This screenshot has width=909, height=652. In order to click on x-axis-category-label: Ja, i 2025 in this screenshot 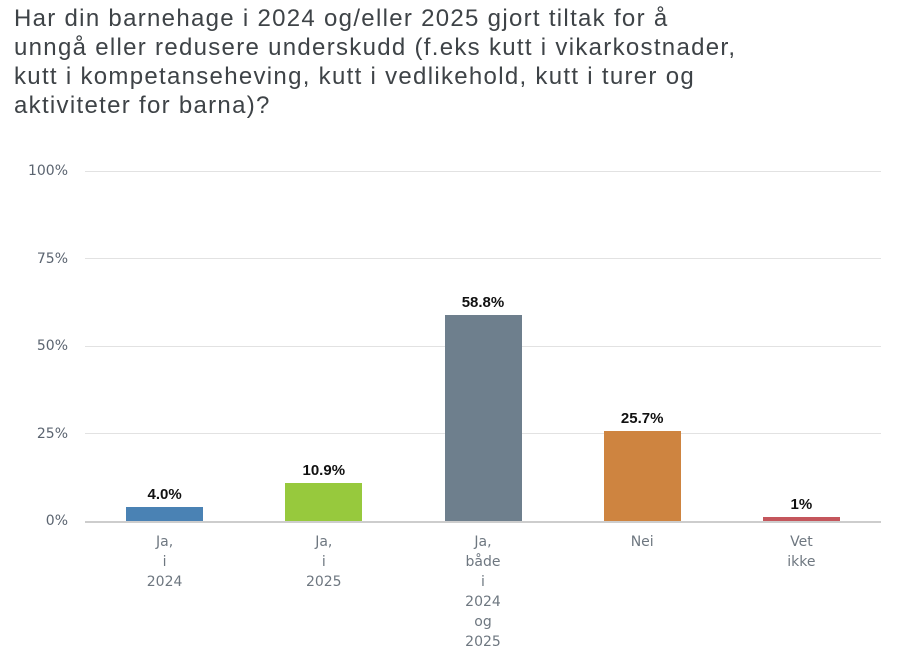, I will do `click(323, 562)`.